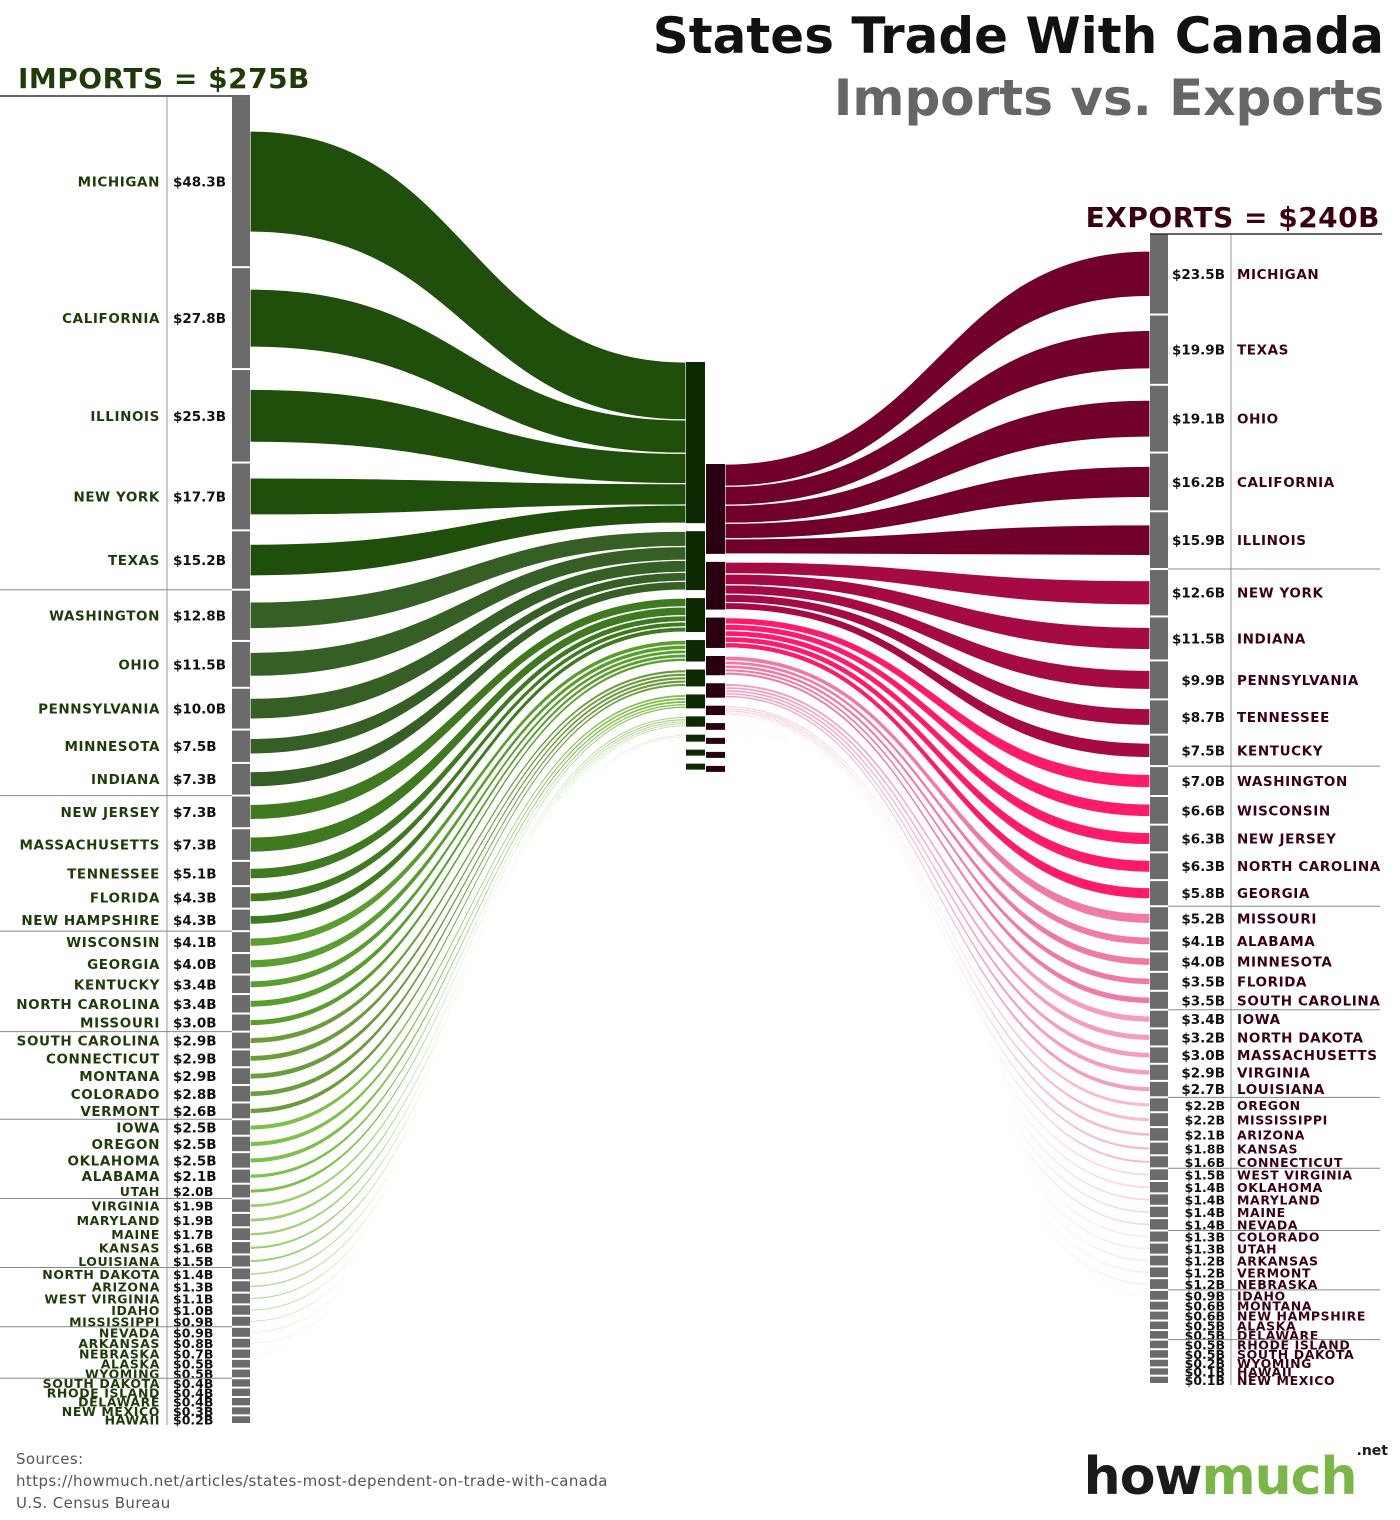 The height and width of the screenshot is (1520, 1400). What do you see at coordinates (199, 183) in the screenshot?
I see `import-value-michigan: $48.3B` at bounding box center [199, 183].